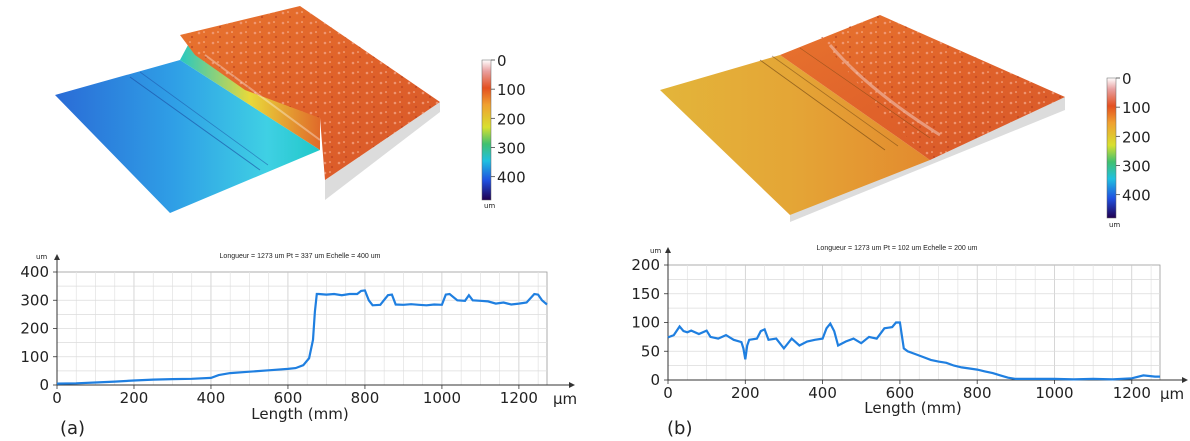 The image size is (1190, 441). What do you see at coordinates (913, 351) in the screenshot?
I see `chart-b-series-line` at bounding box center [913, 351].